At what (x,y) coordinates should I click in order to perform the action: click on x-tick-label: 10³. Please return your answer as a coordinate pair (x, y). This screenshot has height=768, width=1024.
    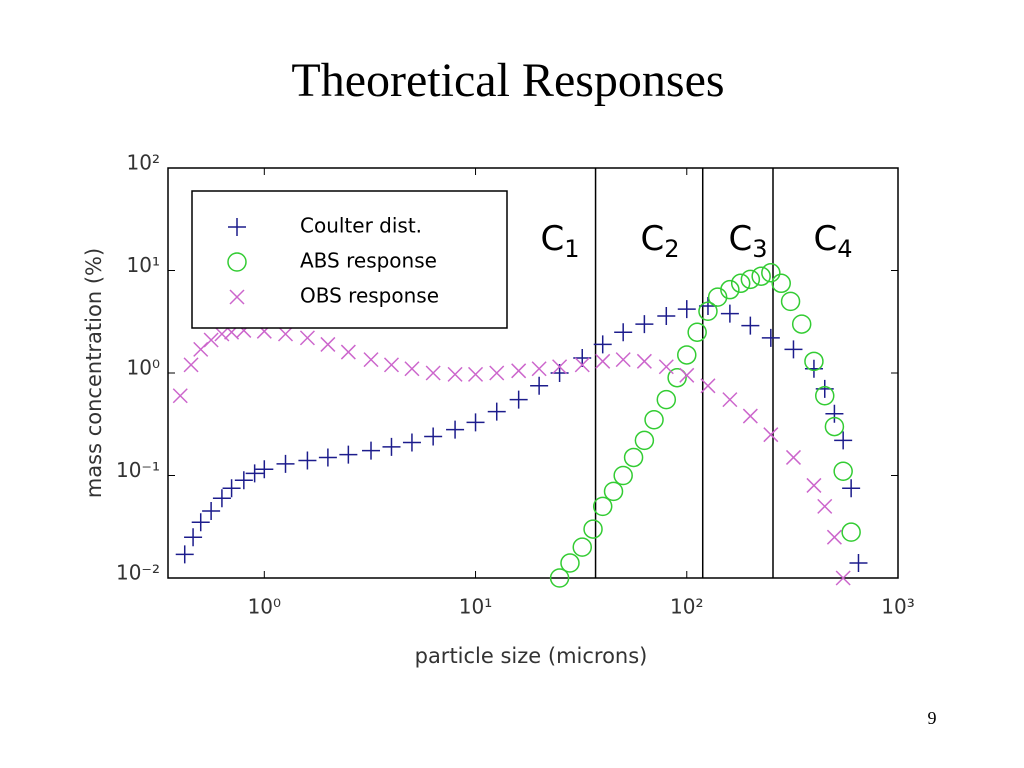
    Looking at the image, I should click on (897, 607).